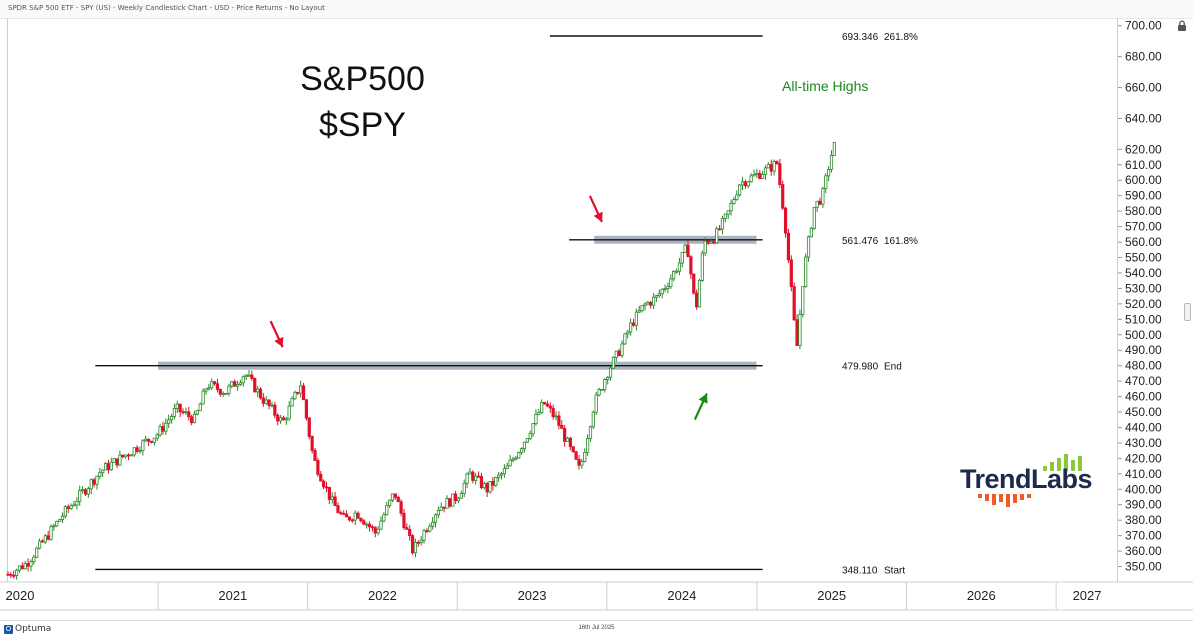  I want to click on fib-level-value: 348.110, so click(860, 570).